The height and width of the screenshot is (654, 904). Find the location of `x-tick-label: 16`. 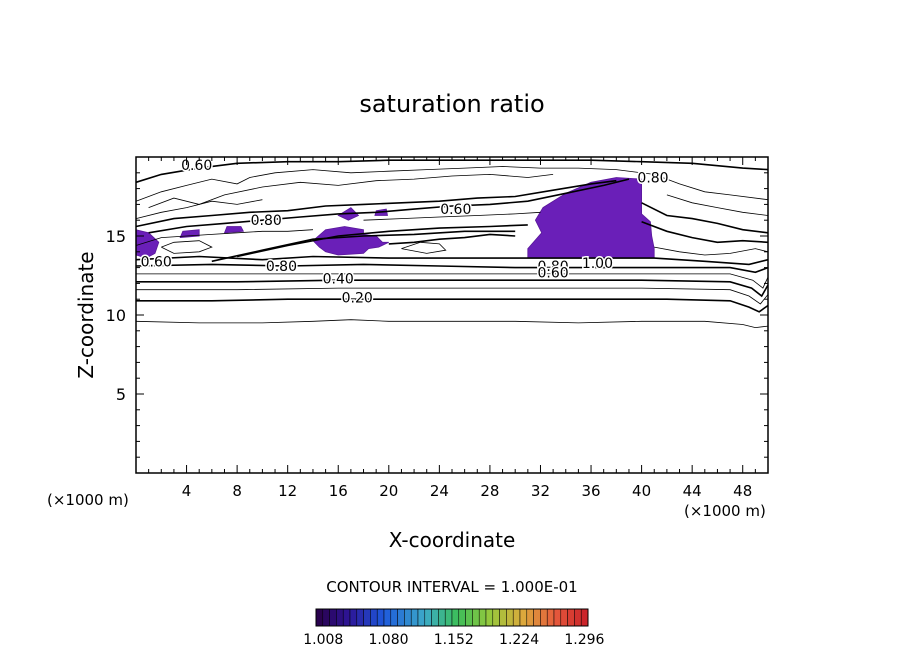

x-tick-label: 16 is located at coordinates (338, 491).